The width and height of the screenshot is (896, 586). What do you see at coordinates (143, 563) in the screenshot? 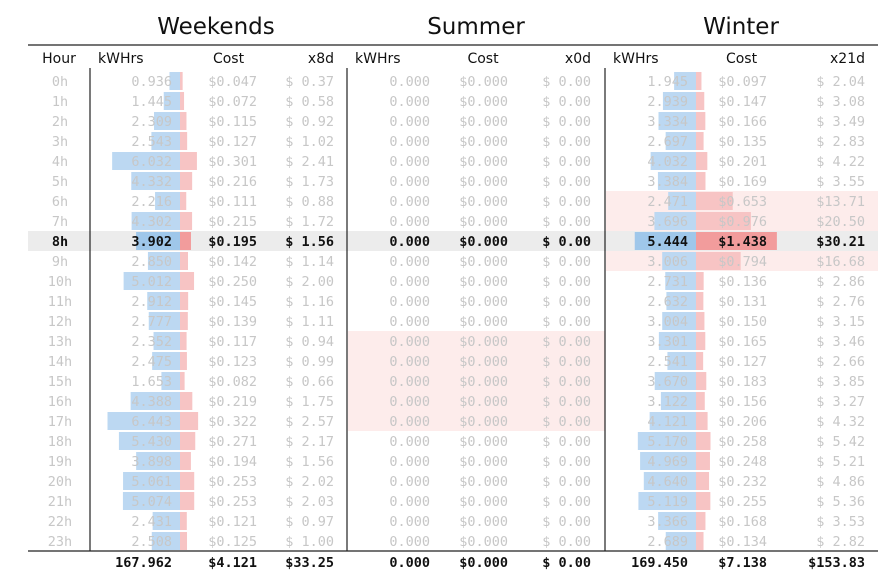
I see `kwh-total: 167.962` at bounding box center [143, 563].